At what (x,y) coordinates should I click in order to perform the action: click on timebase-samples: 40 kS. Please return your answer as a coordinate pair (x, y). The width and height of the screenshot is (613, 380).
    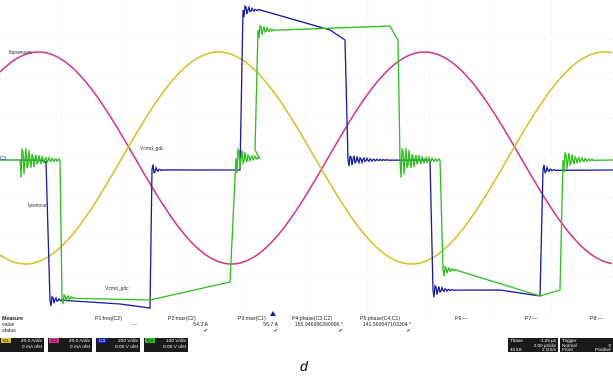
    Looking at the image, I should click on (516, 349).